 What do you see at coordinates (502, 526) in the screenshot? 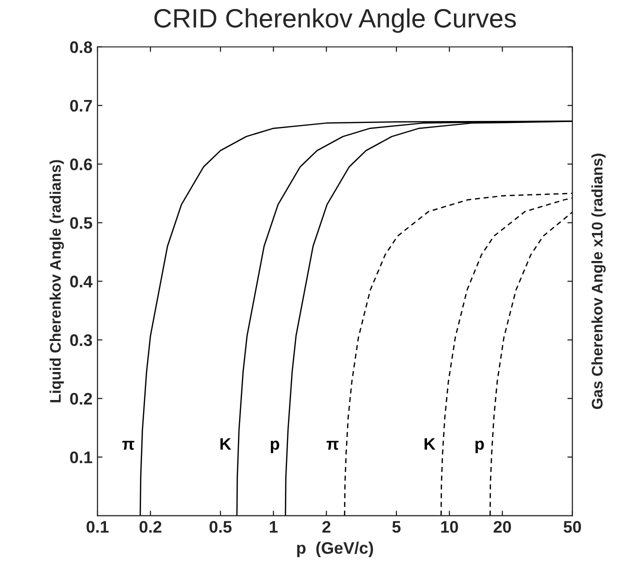
I see `x-tick-label: 20` at bounding box center [502, 526].